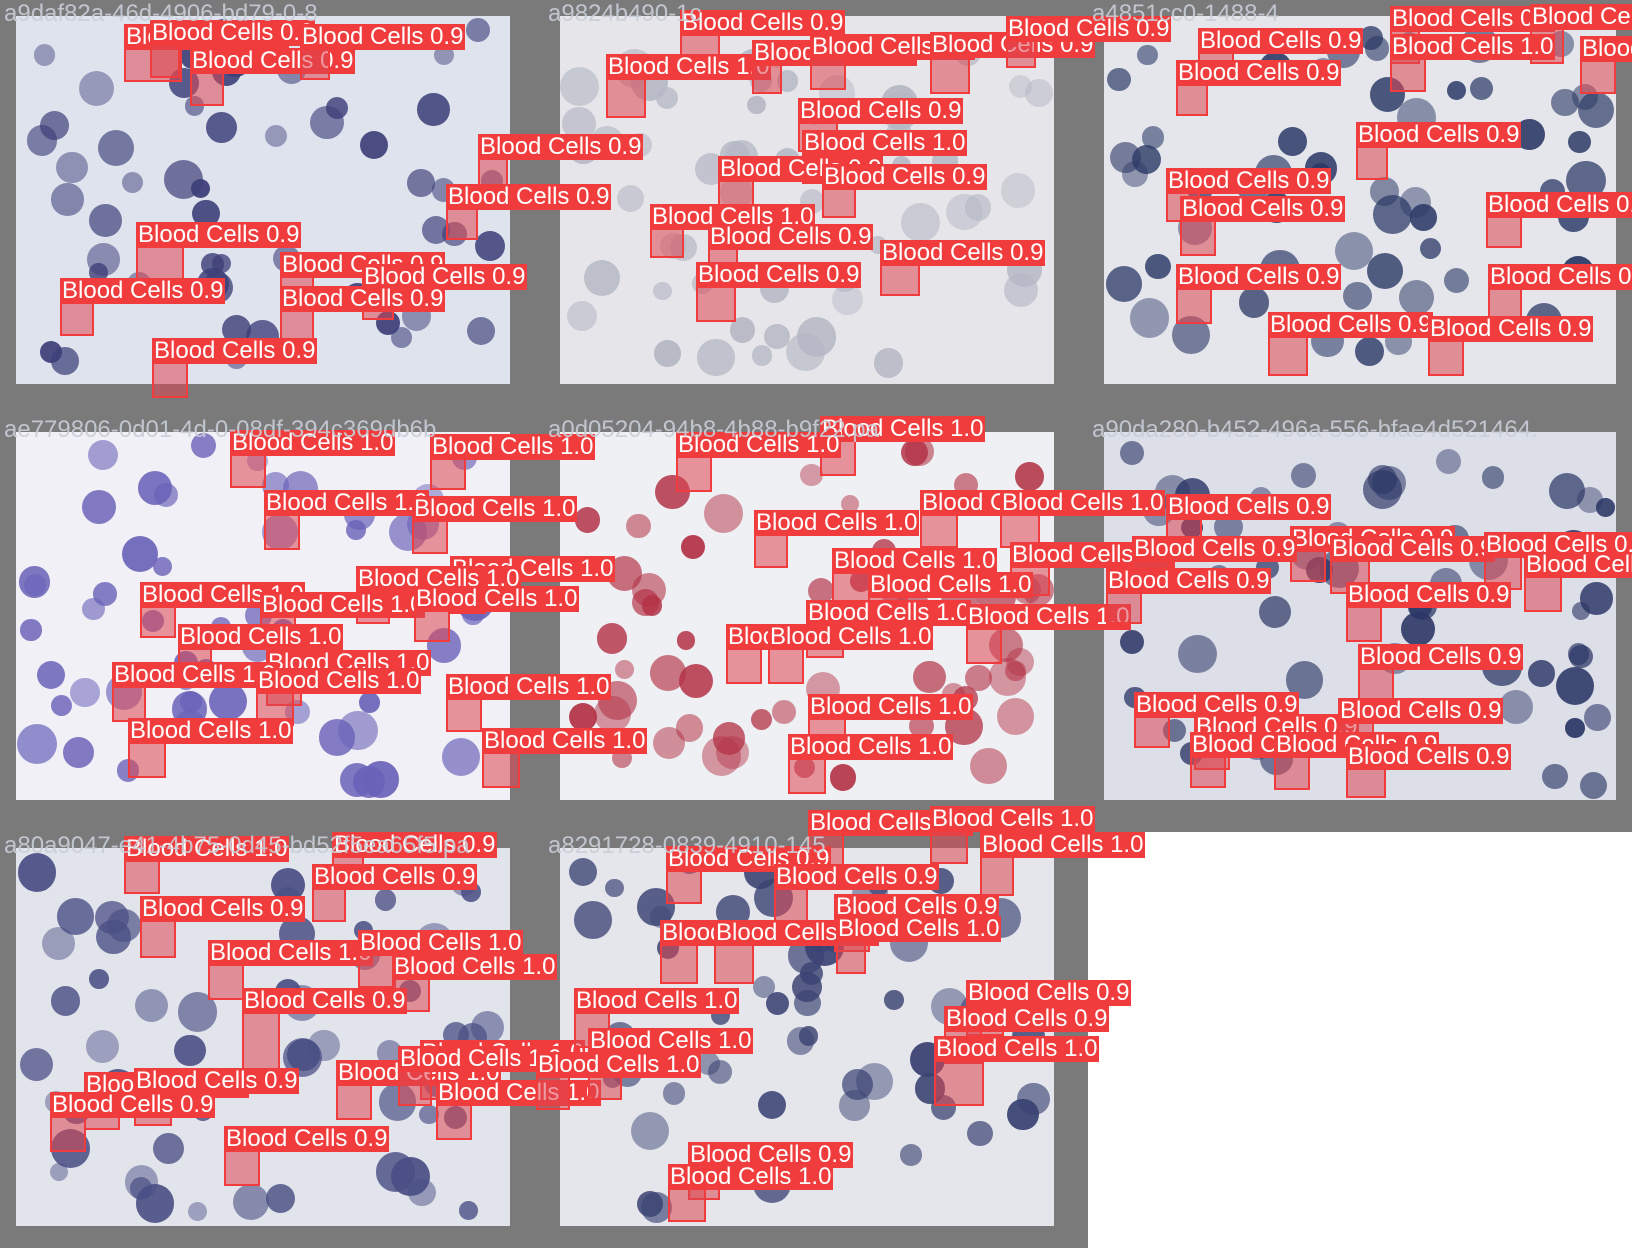  Describe the element at coordinates (237, 846) in the screenshot. I see `tile-filename: a80a9047-e41-4b75-0d45-bd52f5ea65f5.pa` at that location.